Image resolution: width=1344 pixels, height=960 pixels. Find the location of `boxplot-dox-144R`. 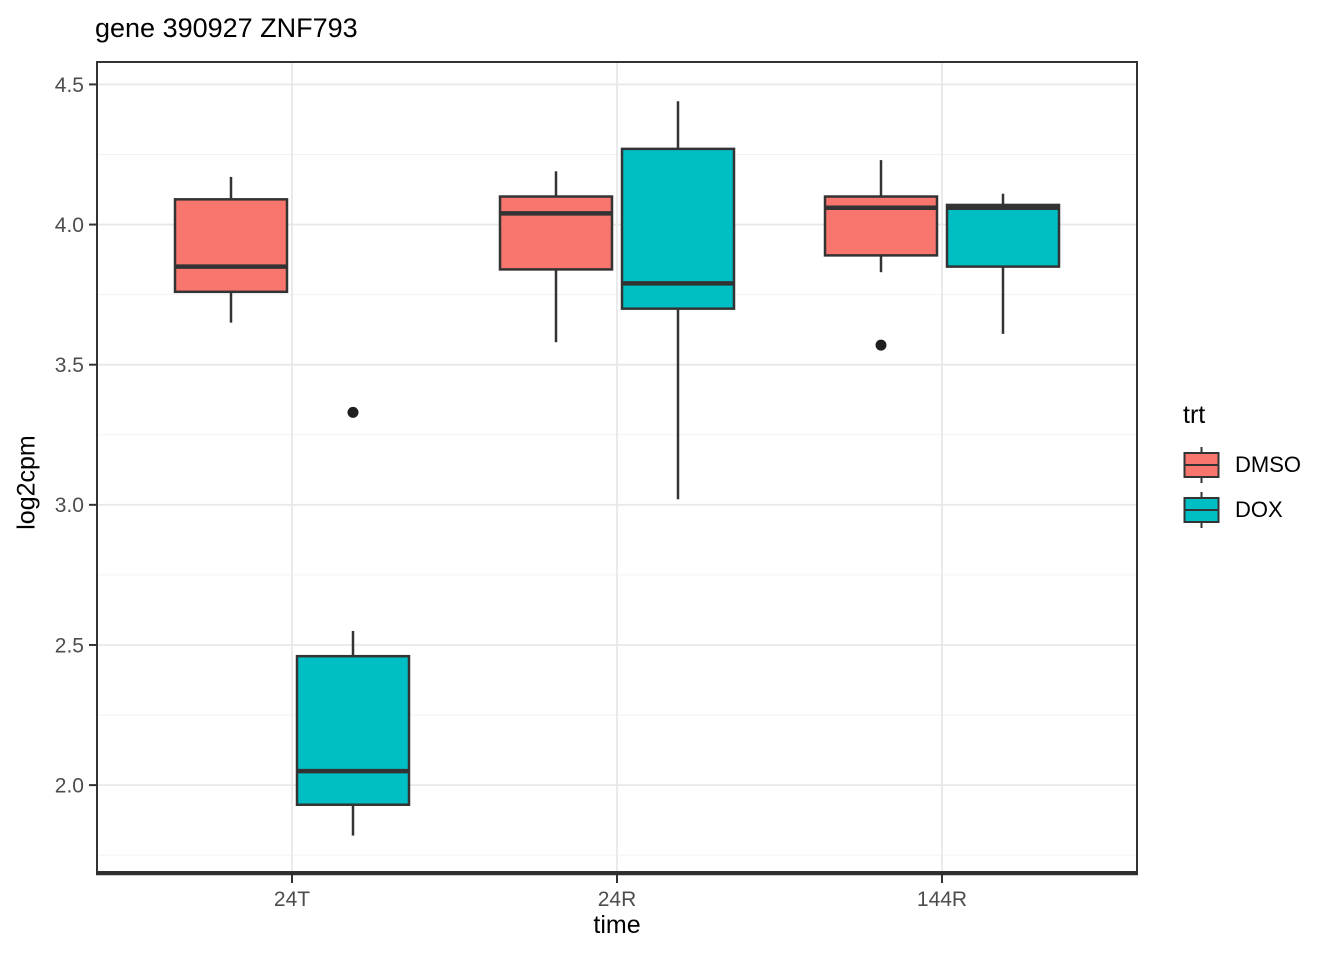

boxplot-dox-144R is located at coordinates (1003, 263).